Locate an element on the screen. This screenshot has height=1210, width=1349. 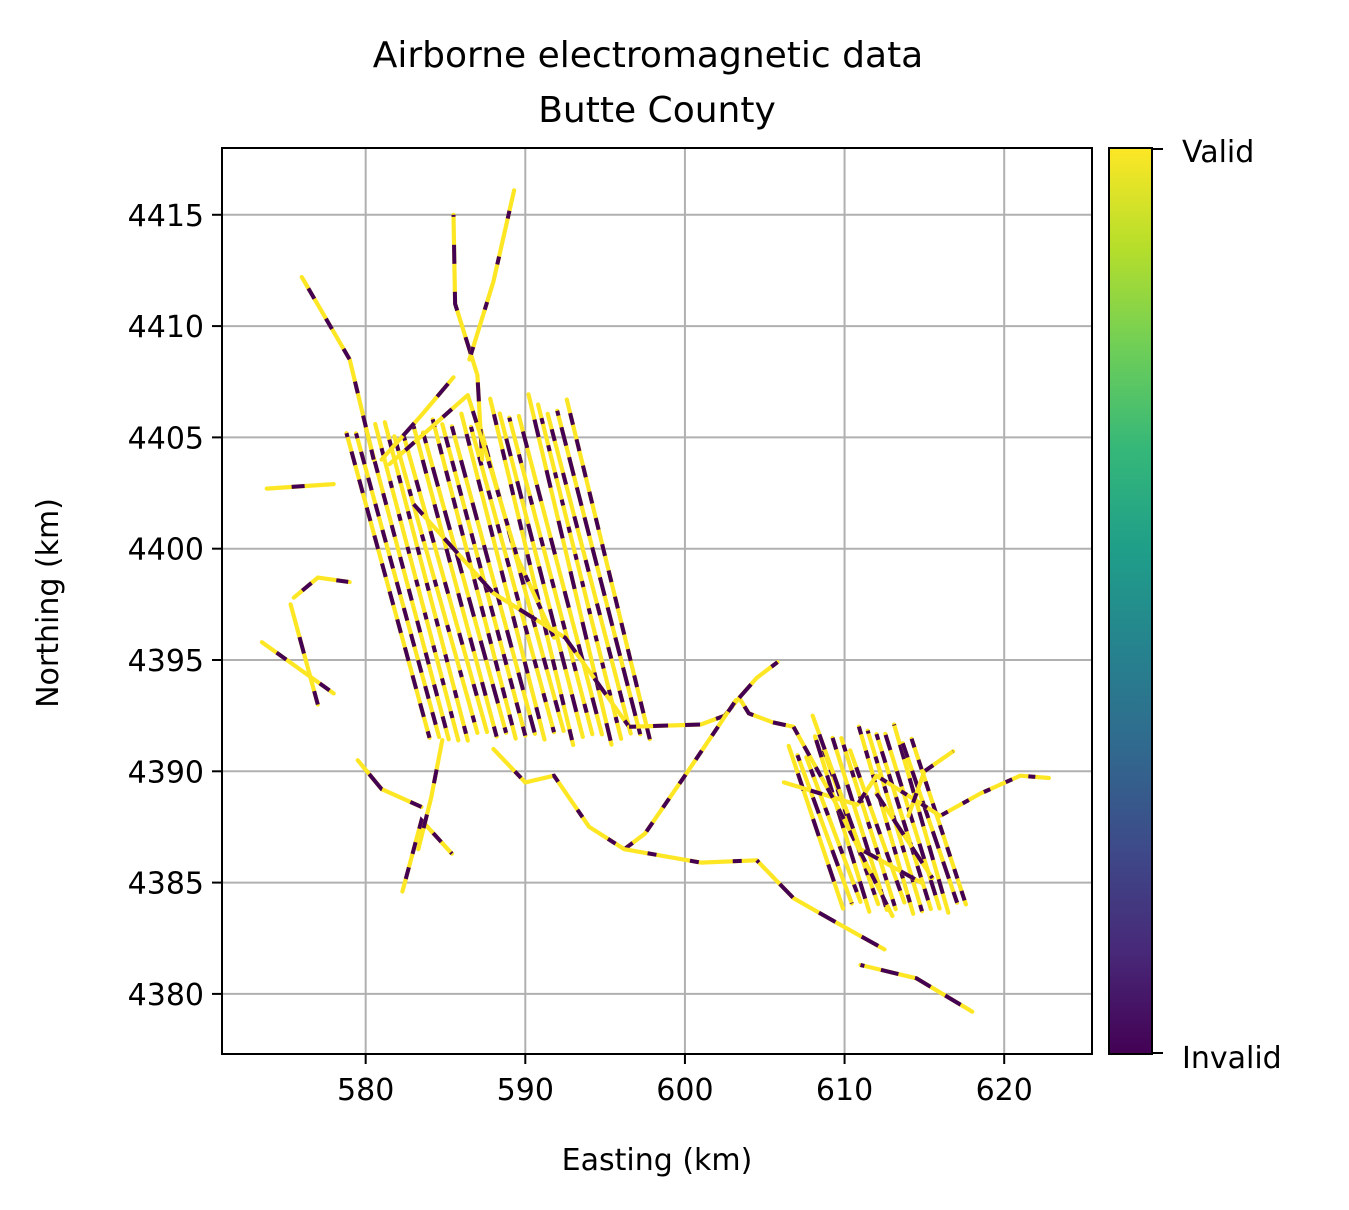
x-tick-label: 600 is located at coordinates (684, 1090).